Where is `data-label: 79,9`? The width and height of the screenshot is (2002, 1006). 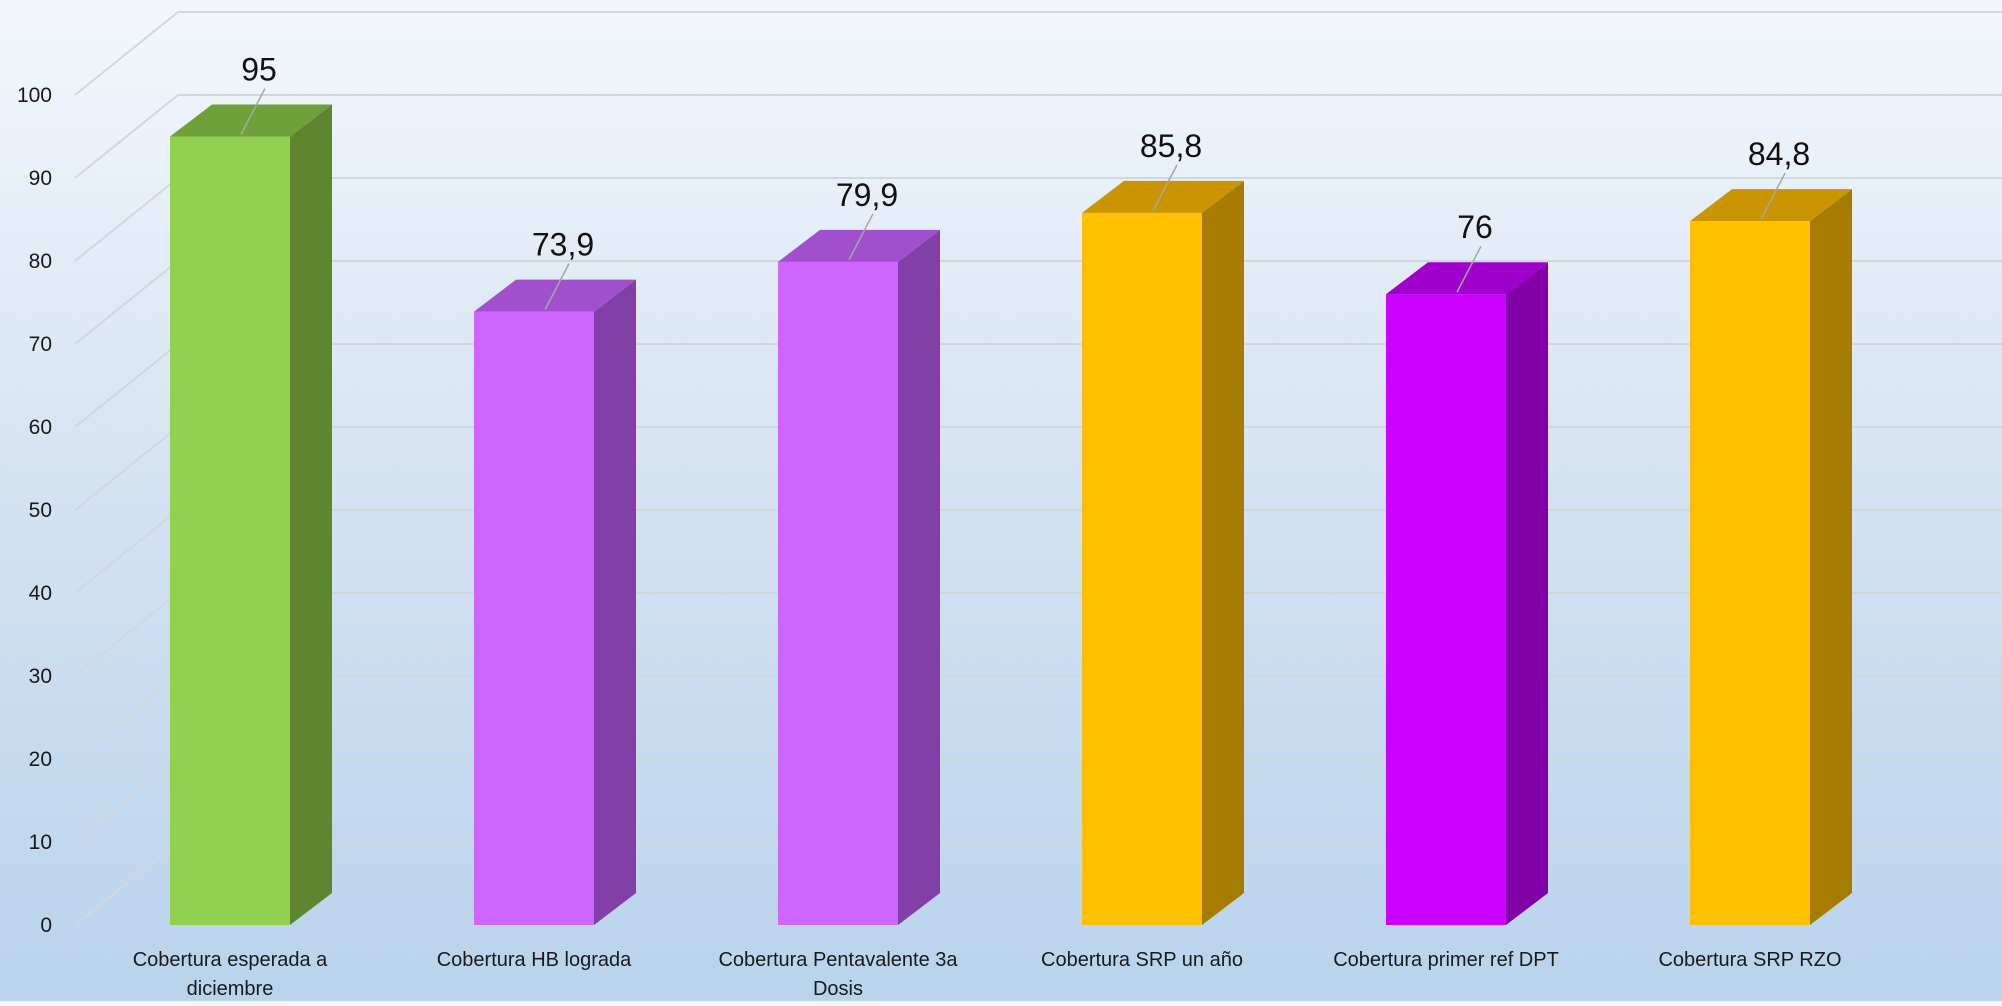 data-label: 79,9 is located at coordinates (867, 195).